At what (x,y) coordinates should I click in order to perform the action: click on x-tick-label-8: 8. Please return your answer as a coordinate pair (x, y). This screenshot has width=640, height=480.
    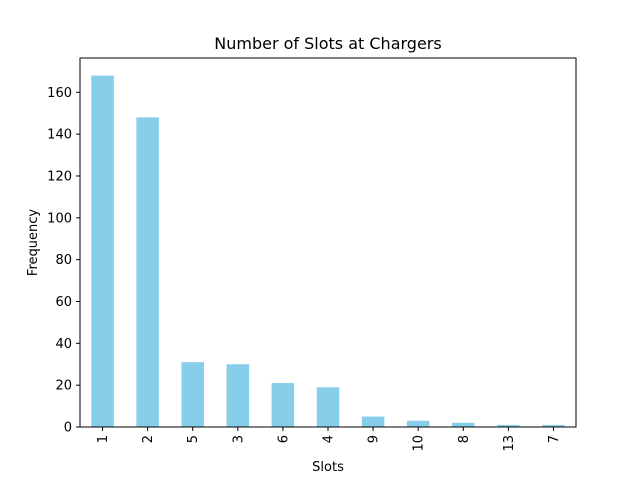
    Looking at the image, I should click on (464, 439).